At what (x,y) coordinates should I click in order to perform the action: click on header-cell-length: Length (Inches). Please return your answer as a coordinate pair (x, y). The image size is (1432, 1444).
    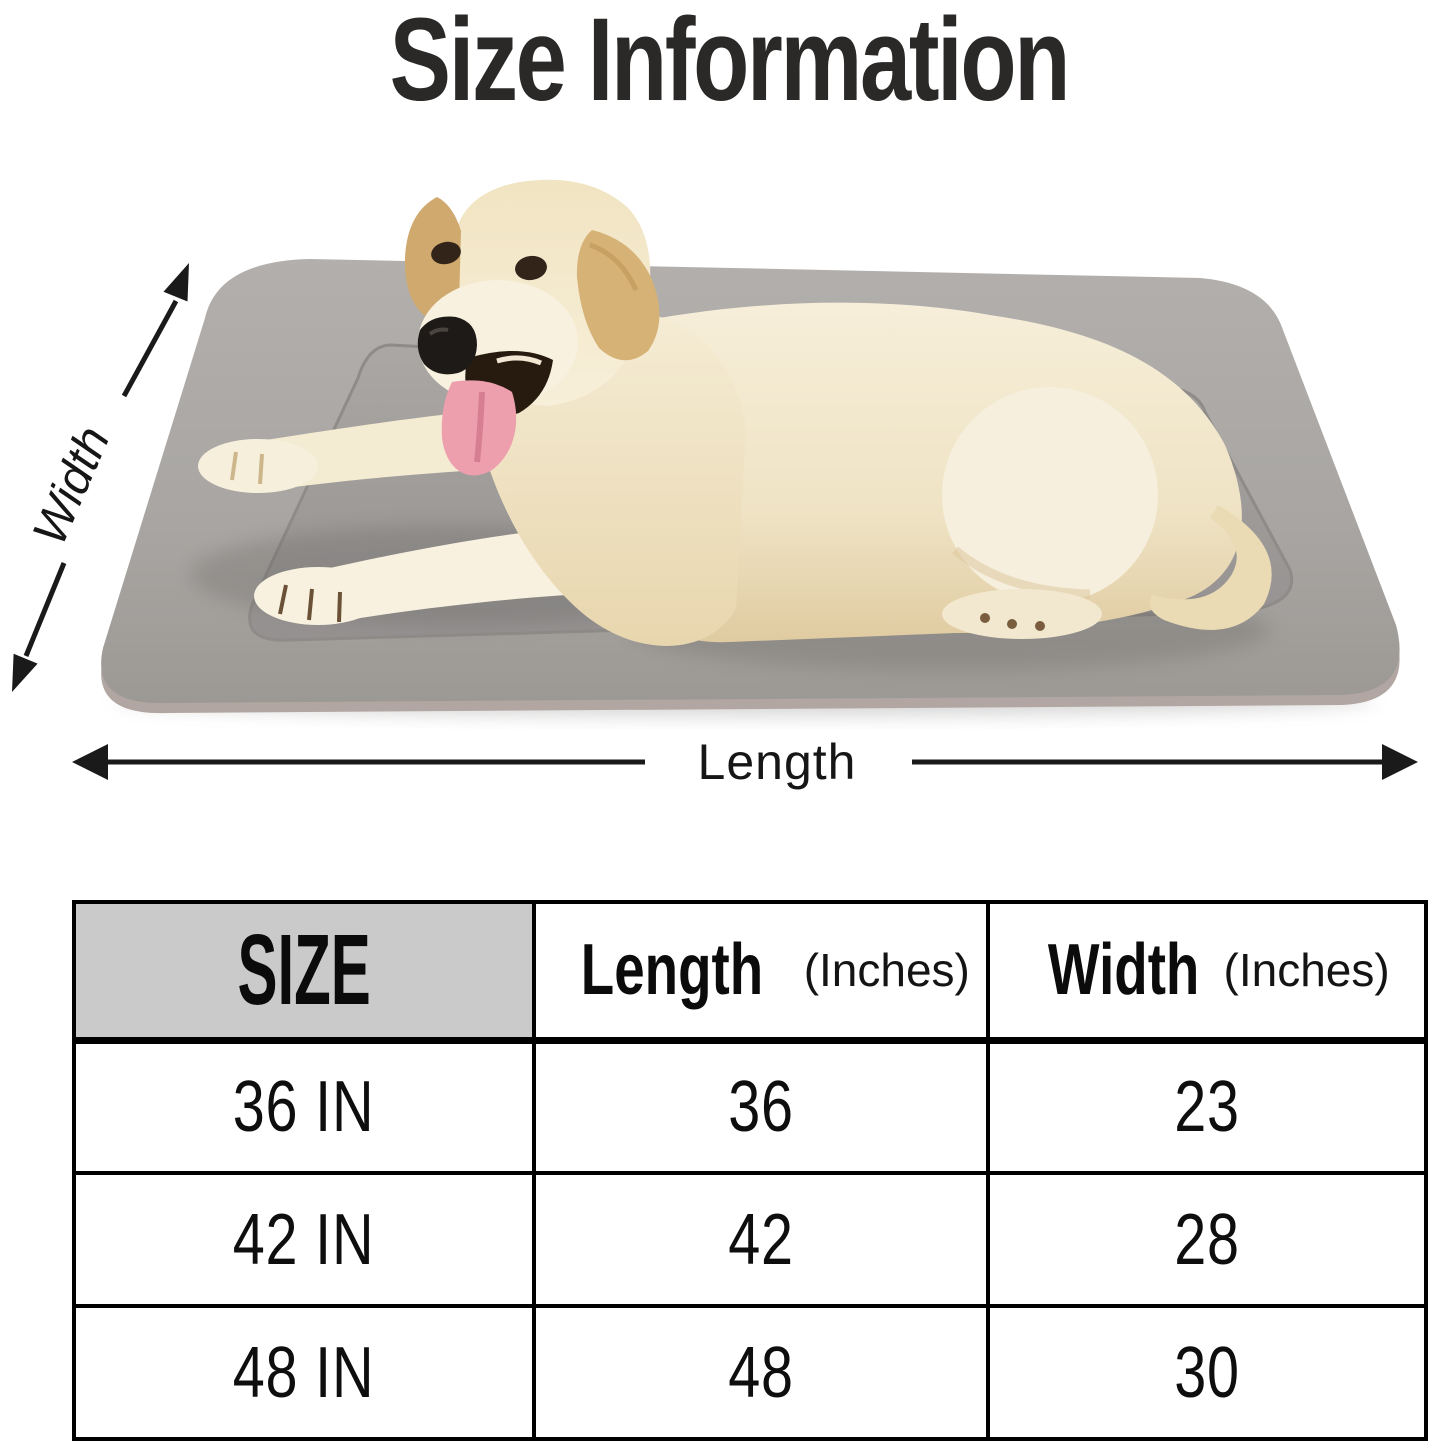
    Looking at the image, I should click on (760, 972).